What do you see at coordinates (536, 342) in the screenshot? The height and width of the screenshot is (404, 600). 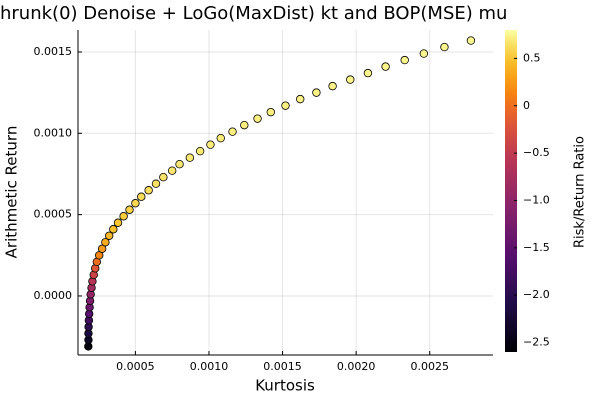 I see `colorbar-tick-label: −2.5` at bounding box center [536, 342].